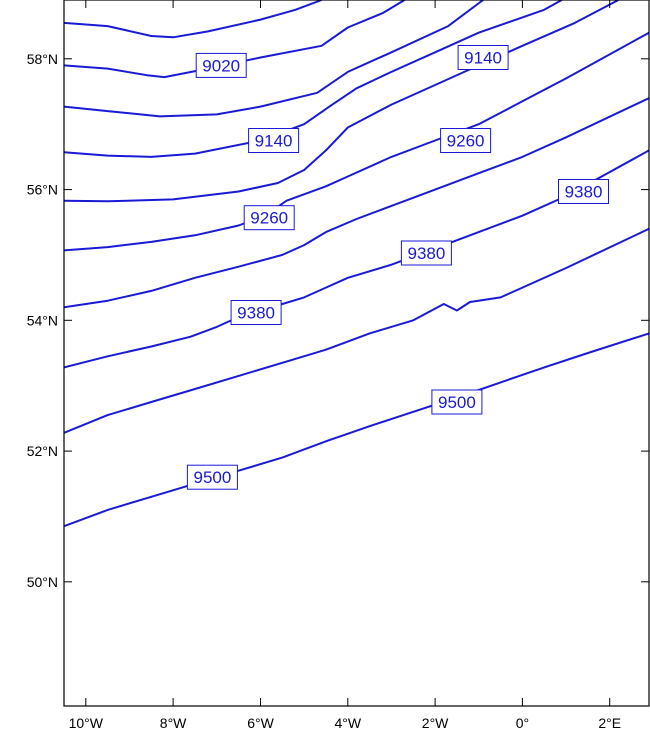  What do you see at coordinates (522, 723) in the screenshot?
I see `x-tick-label: 0°` at bounding box center [522, 723].